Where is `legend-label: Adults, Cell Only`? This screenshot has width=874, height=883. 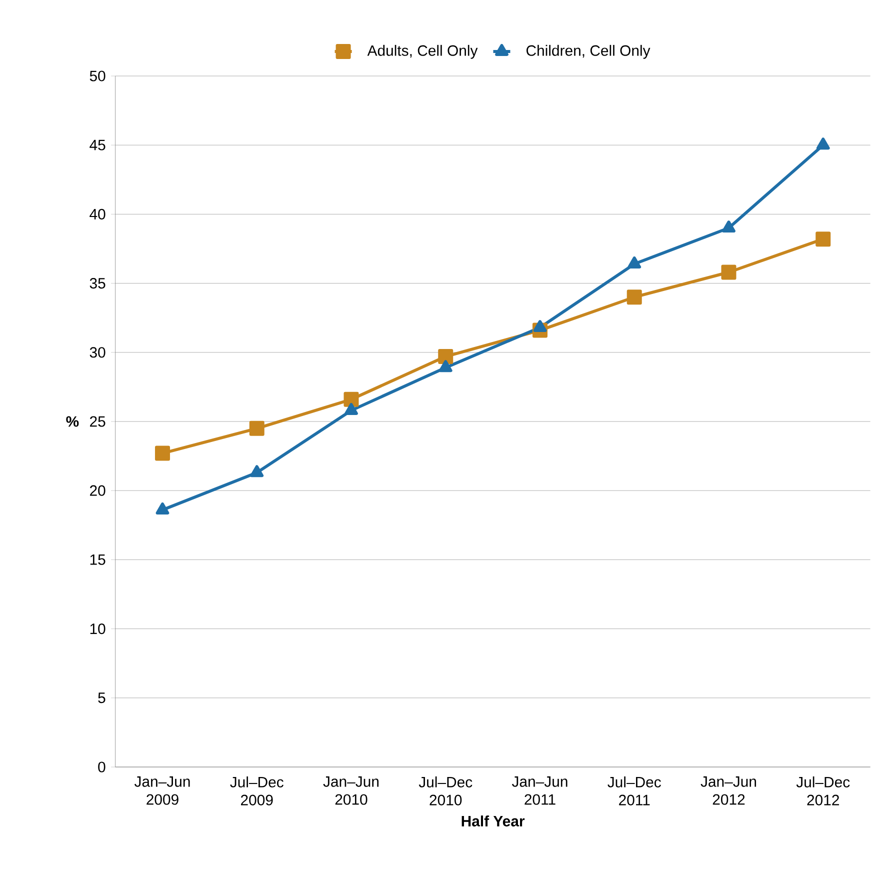
legend-label: Adults, Cell Only is located at coordinates (422, 51).